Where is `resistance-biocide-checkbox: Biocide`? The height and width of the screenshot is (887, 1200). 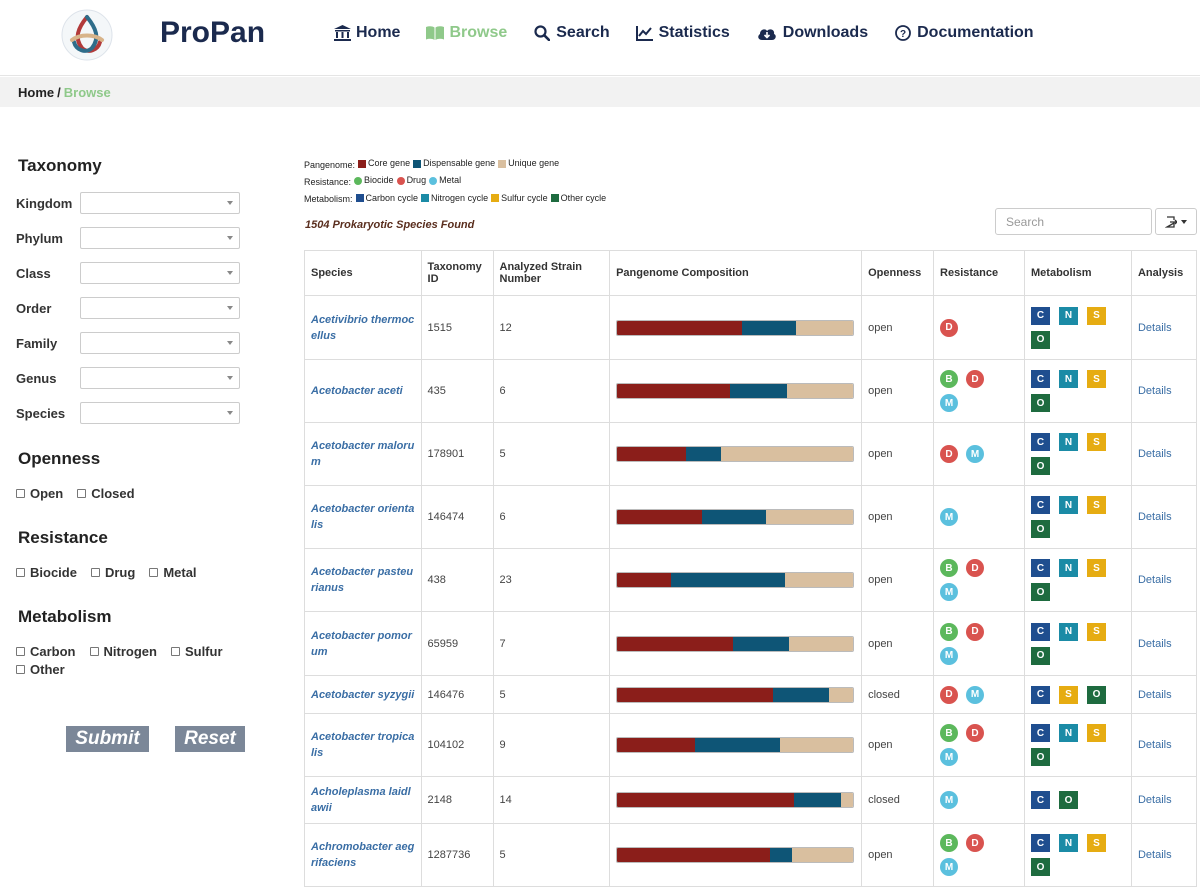
resistance-biocide-checkbox: Biocide is located at coordinates (46, 572).